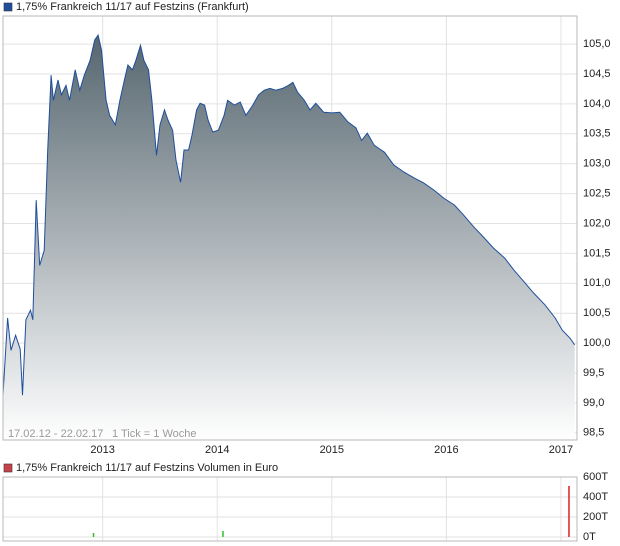 The width and height of the screenshot is (620, 546). I want to click on y-tick-label: 103,0, so click(597, 164).